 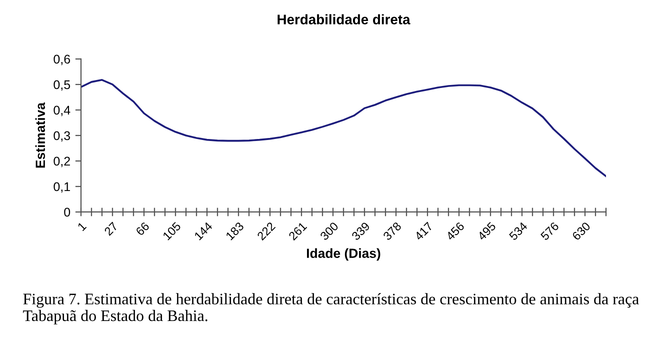 What do you see at coordinates (331, 308) in the screenshot?
I see `text: Figura 7. Estimativa de herdabilidade direta de características de crescimento de animais da raça Tabapuã do Estado da Bahia.` at bounding box center [331, 308].